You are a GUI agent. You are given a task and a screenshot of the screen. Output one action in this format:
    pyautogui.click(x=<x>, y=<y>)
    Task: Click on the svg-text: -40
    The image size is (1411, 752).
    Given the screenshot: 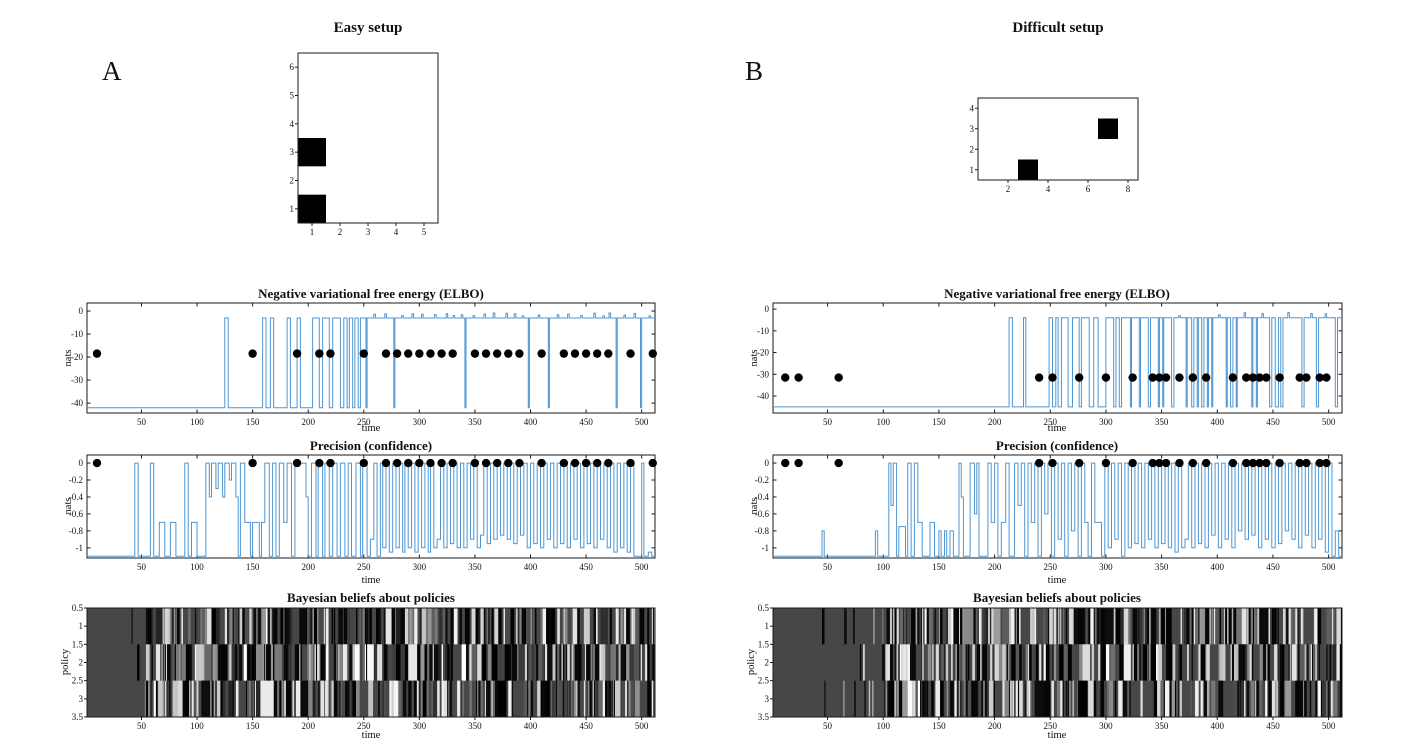 What is the action you would take?
    pyautogui.click(x=763, y=396)
    